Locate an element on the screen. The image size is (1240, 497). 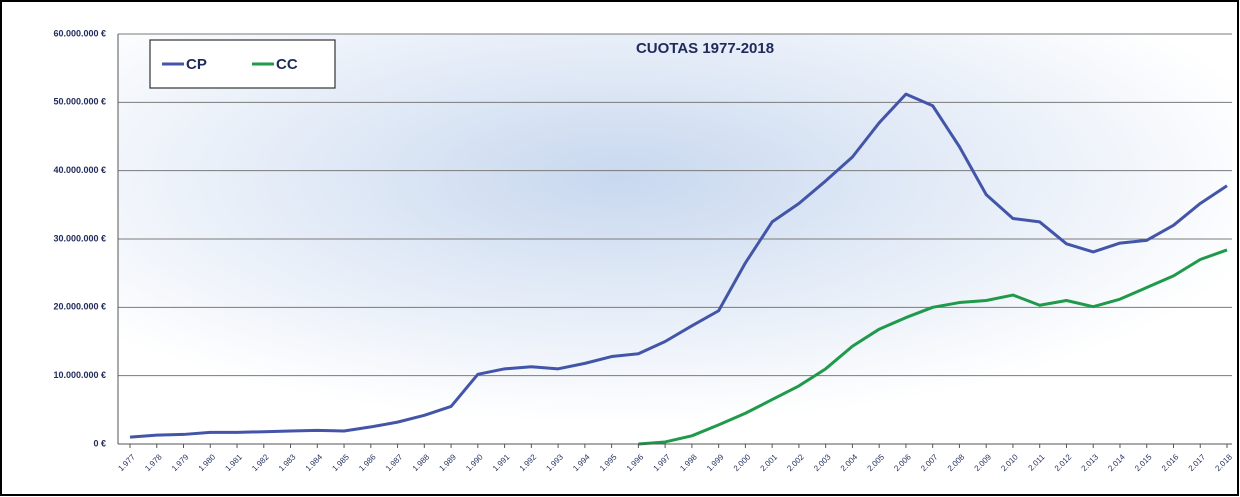
y-tick-label: 40.000.000 € is located at coordinates (79, 170).